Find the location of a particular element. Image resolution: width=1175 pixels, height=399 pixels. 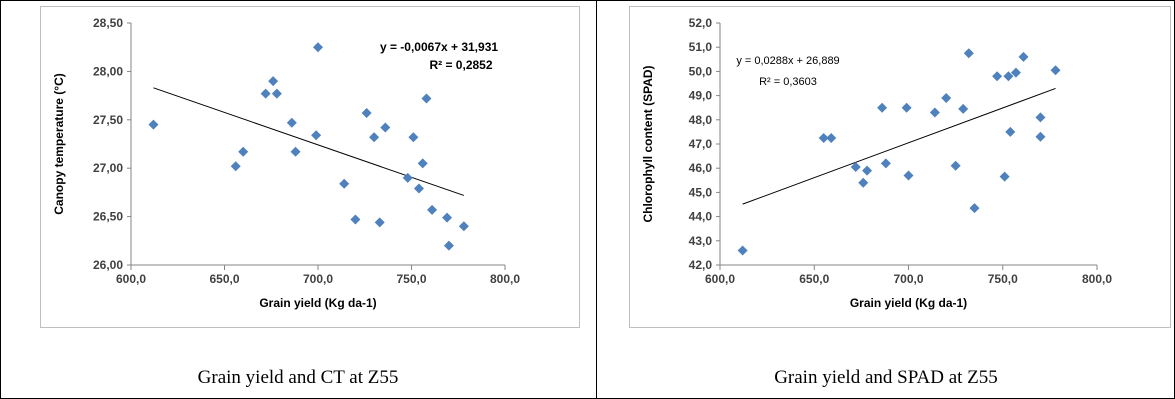

y-tick-label: 49,0 is located at coordinates (701, 96).